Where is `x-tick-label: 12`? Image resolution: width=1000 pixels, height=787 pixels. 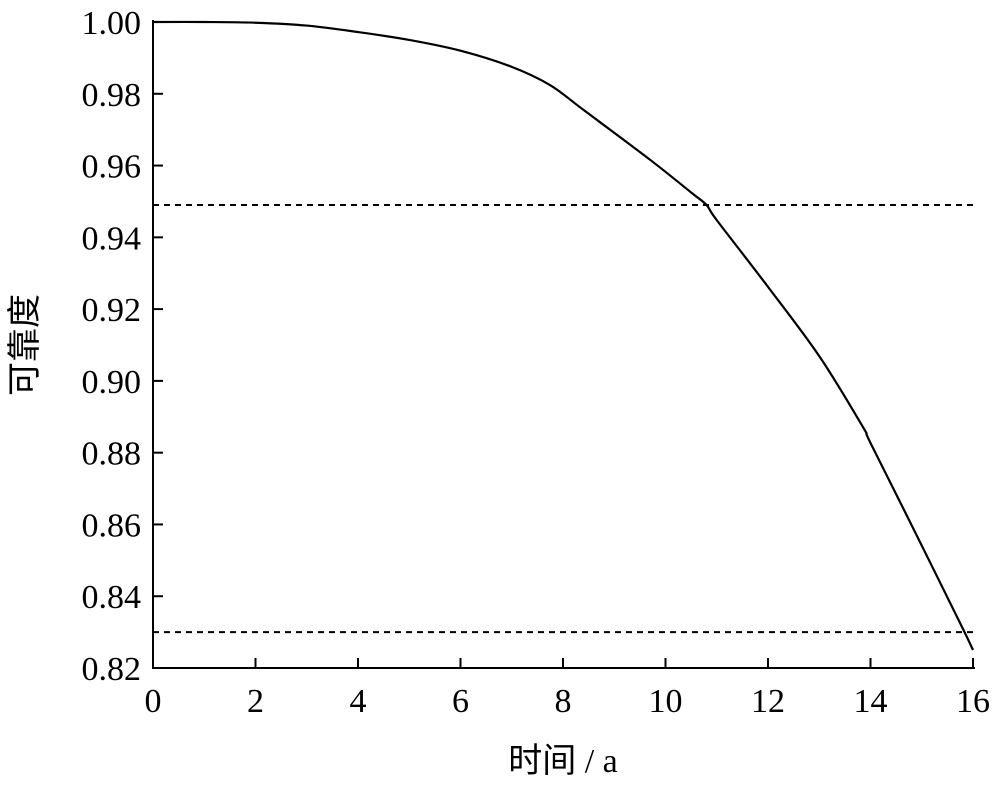 x-tick-label: 12 is located at coordinates (768, 701).